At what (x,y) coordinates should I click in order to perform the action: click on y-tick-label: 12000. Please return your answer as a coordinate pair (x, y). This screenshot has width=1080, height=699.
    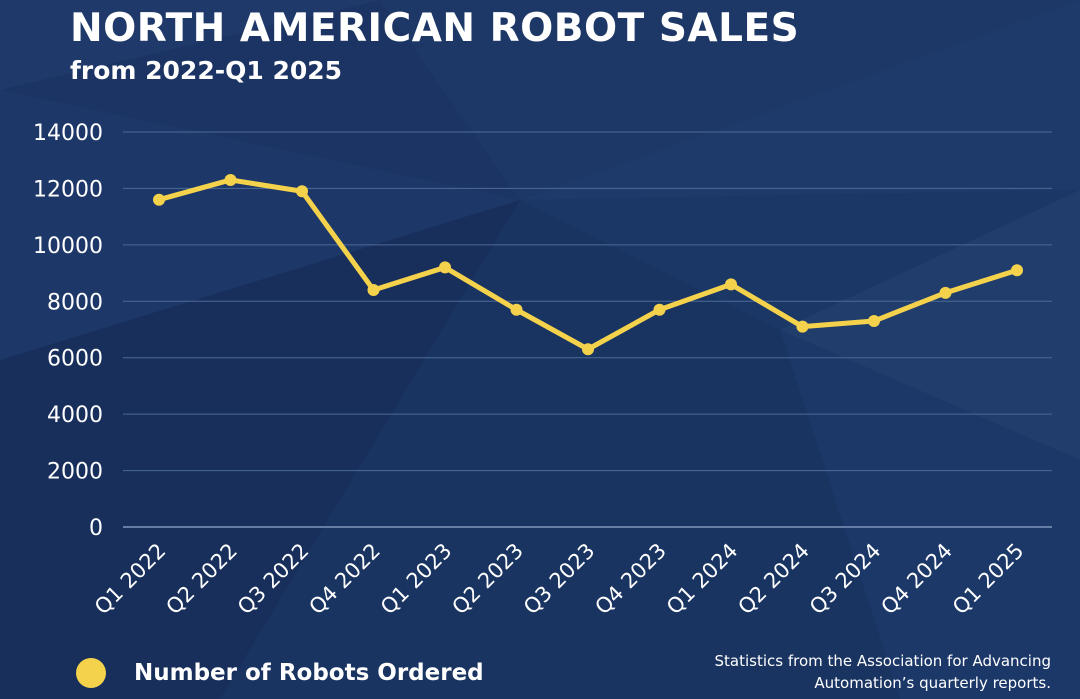
    Looking at the image, I should click on (68, 189).